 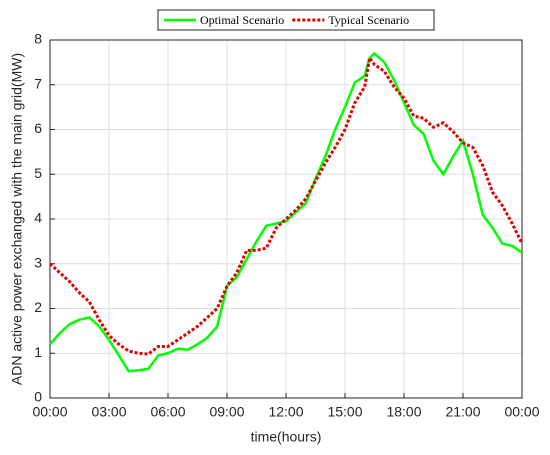 What do you see at coordinates (167, 412) in the screenshot?
I see `x-tick-label: 06:00` at bounding box center [167, 412].